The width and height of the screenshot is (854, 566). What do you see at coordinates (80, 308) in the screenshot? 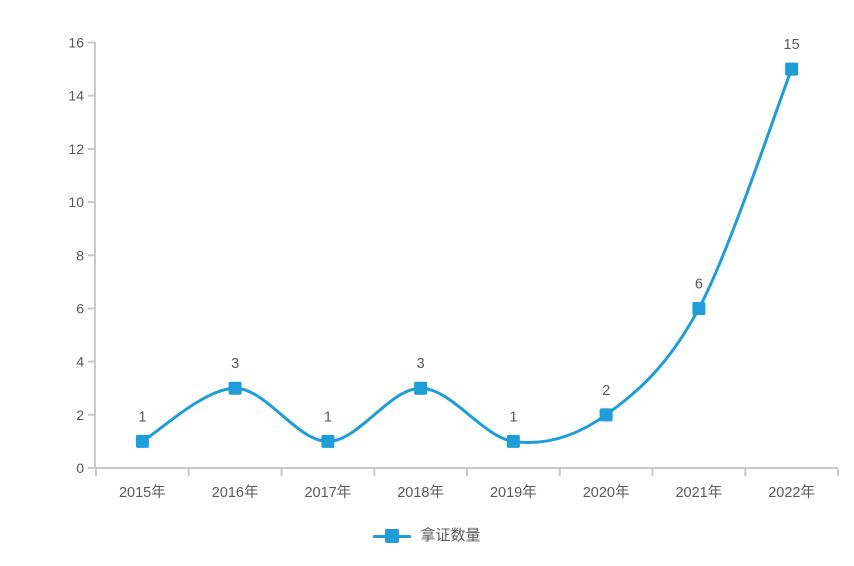
I see `y-tick-label: 6` at bounding box center [80, 308].